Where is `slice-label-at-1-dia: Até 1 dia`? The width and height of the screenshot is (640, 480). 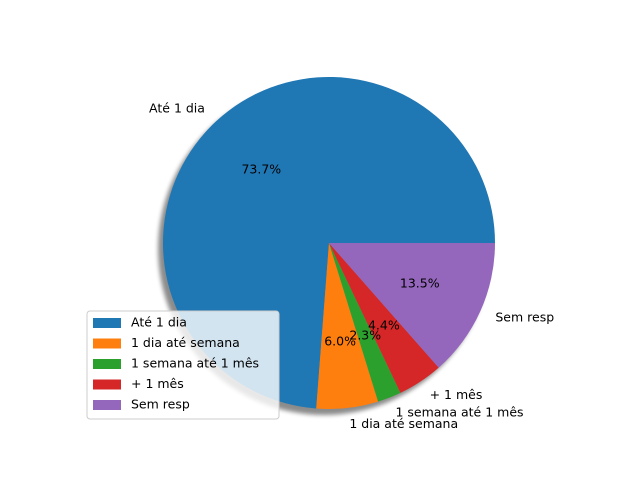 slice-label-at-1-dia: Até 1 dia is located at coordinates (177, 108).